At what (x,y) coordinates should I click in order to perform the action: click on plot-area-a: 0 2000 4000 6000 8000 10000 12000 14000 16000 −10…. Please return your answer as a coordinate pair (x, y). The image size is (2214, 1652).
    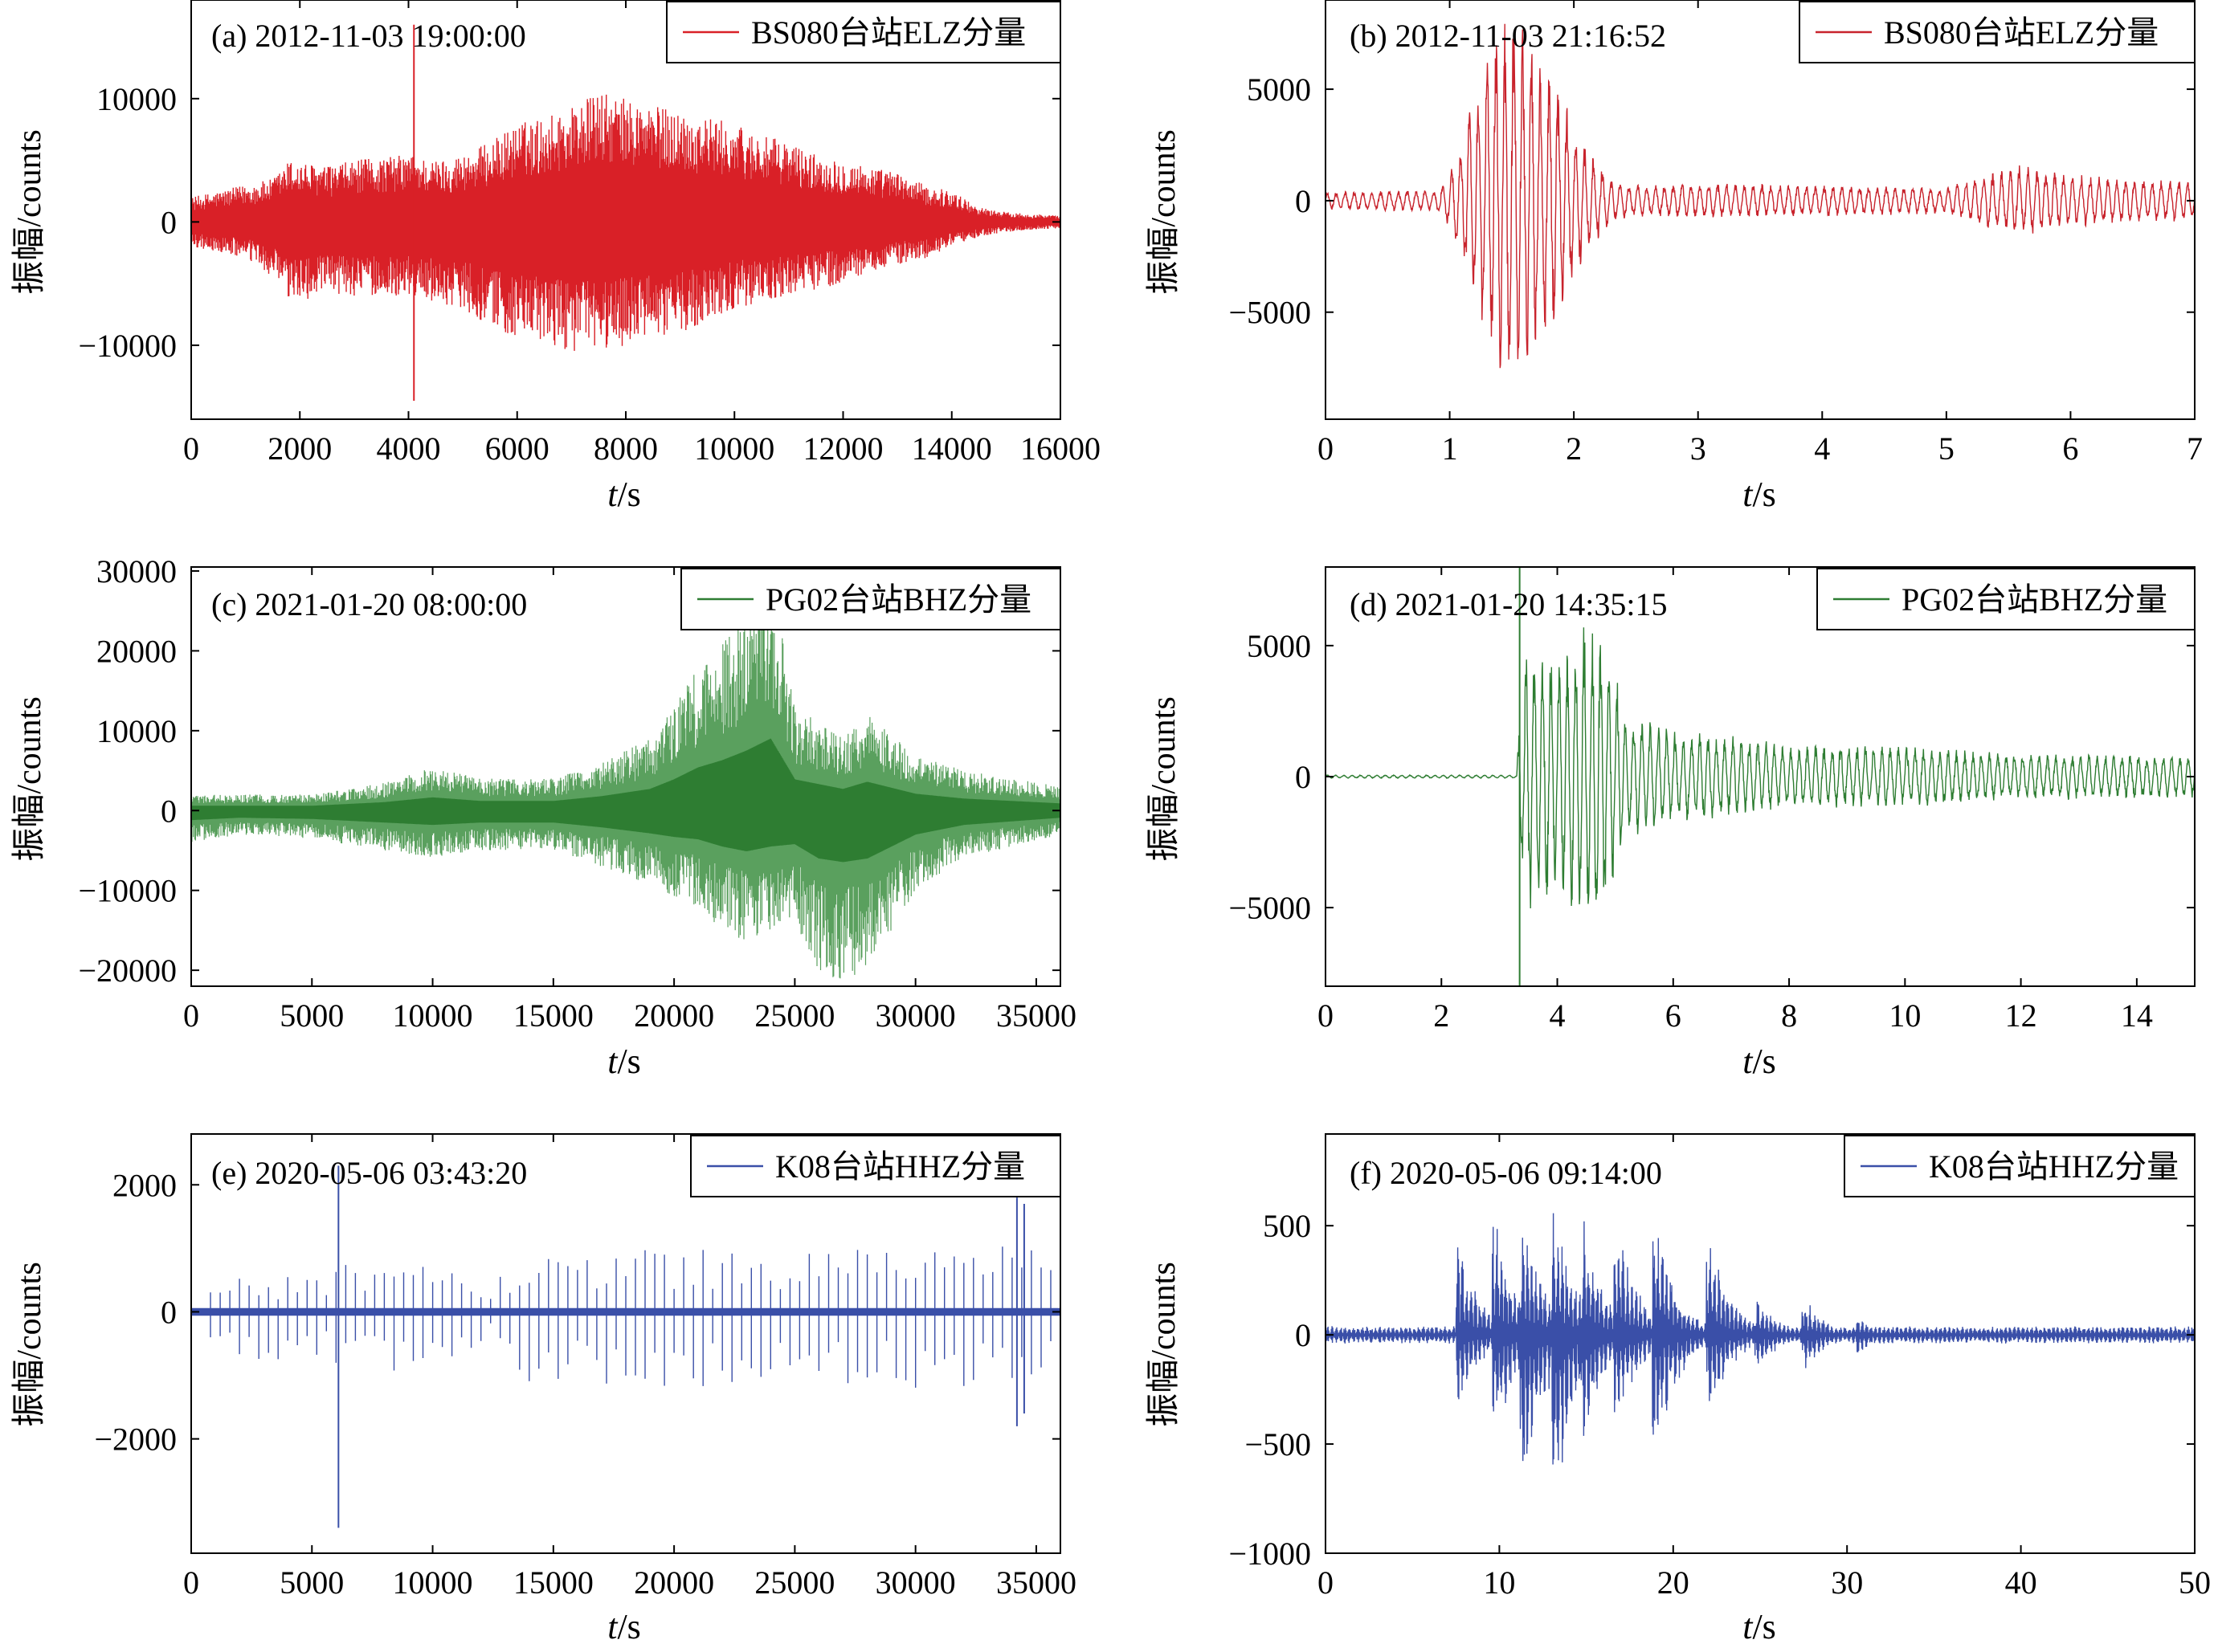
    Looking at the image, I should click on (589, 233).